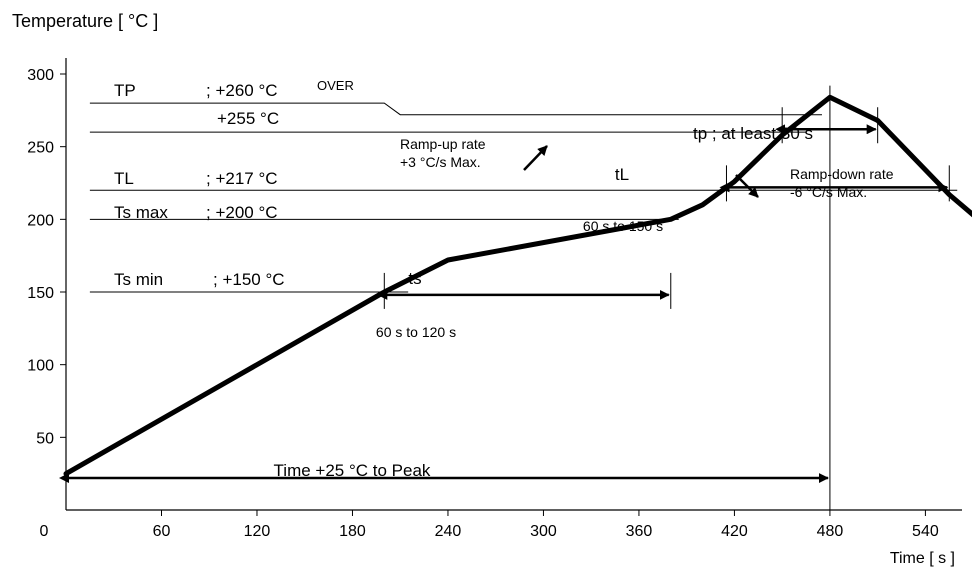  I want to click on tsmax-label: Ts max, so click(141, 212).